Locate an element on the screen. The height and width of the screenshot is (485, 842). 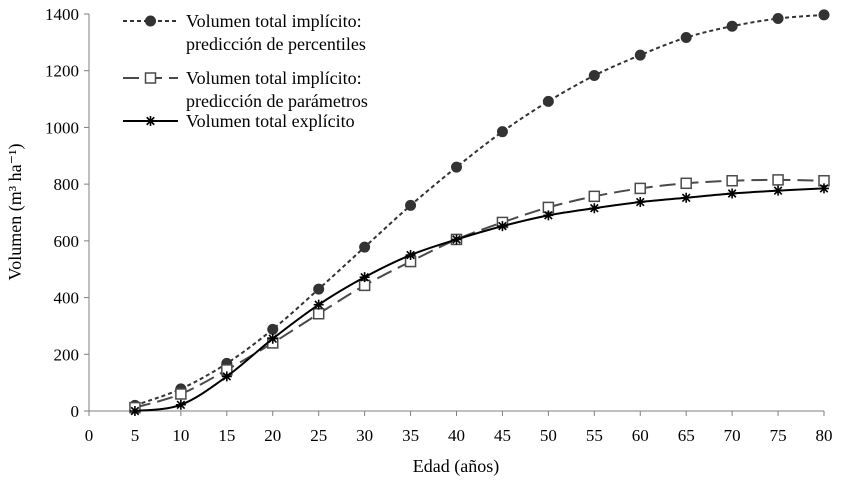
legend-square-marker is located at coordinates (150, 78).